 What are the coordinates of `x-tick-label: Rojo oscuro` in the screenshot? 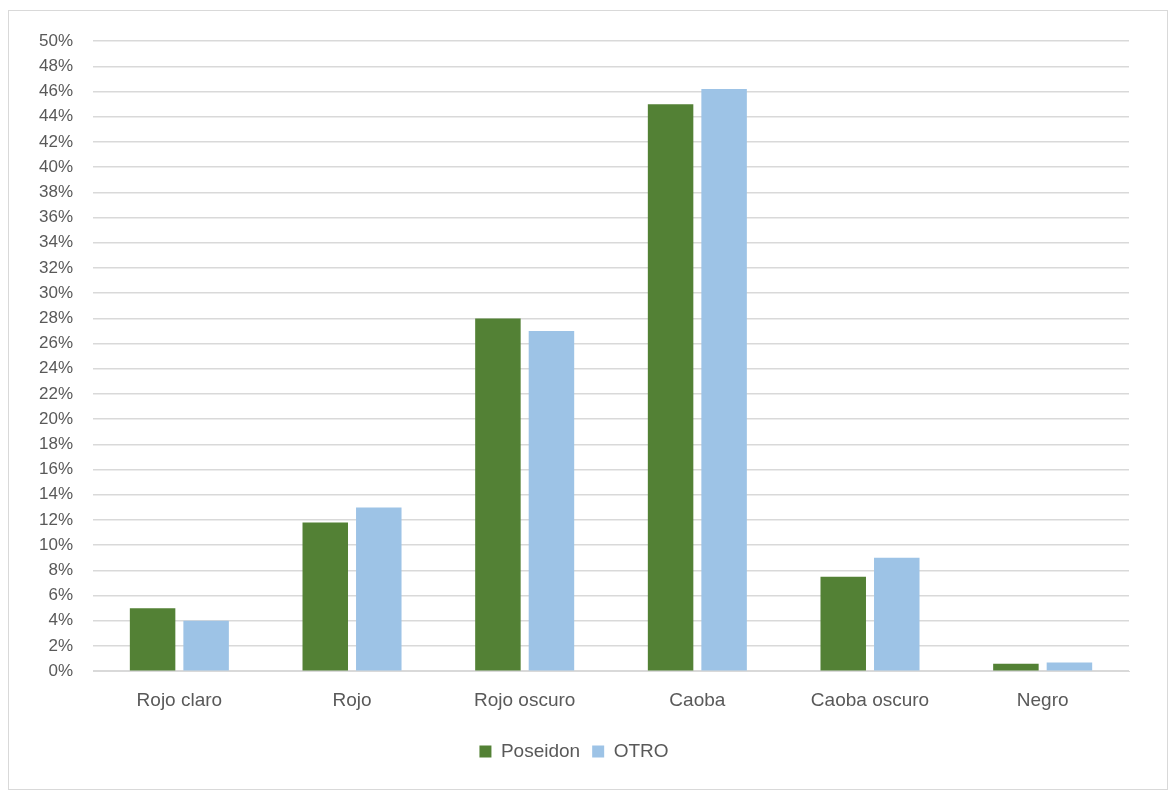 It's located at (524, 699).